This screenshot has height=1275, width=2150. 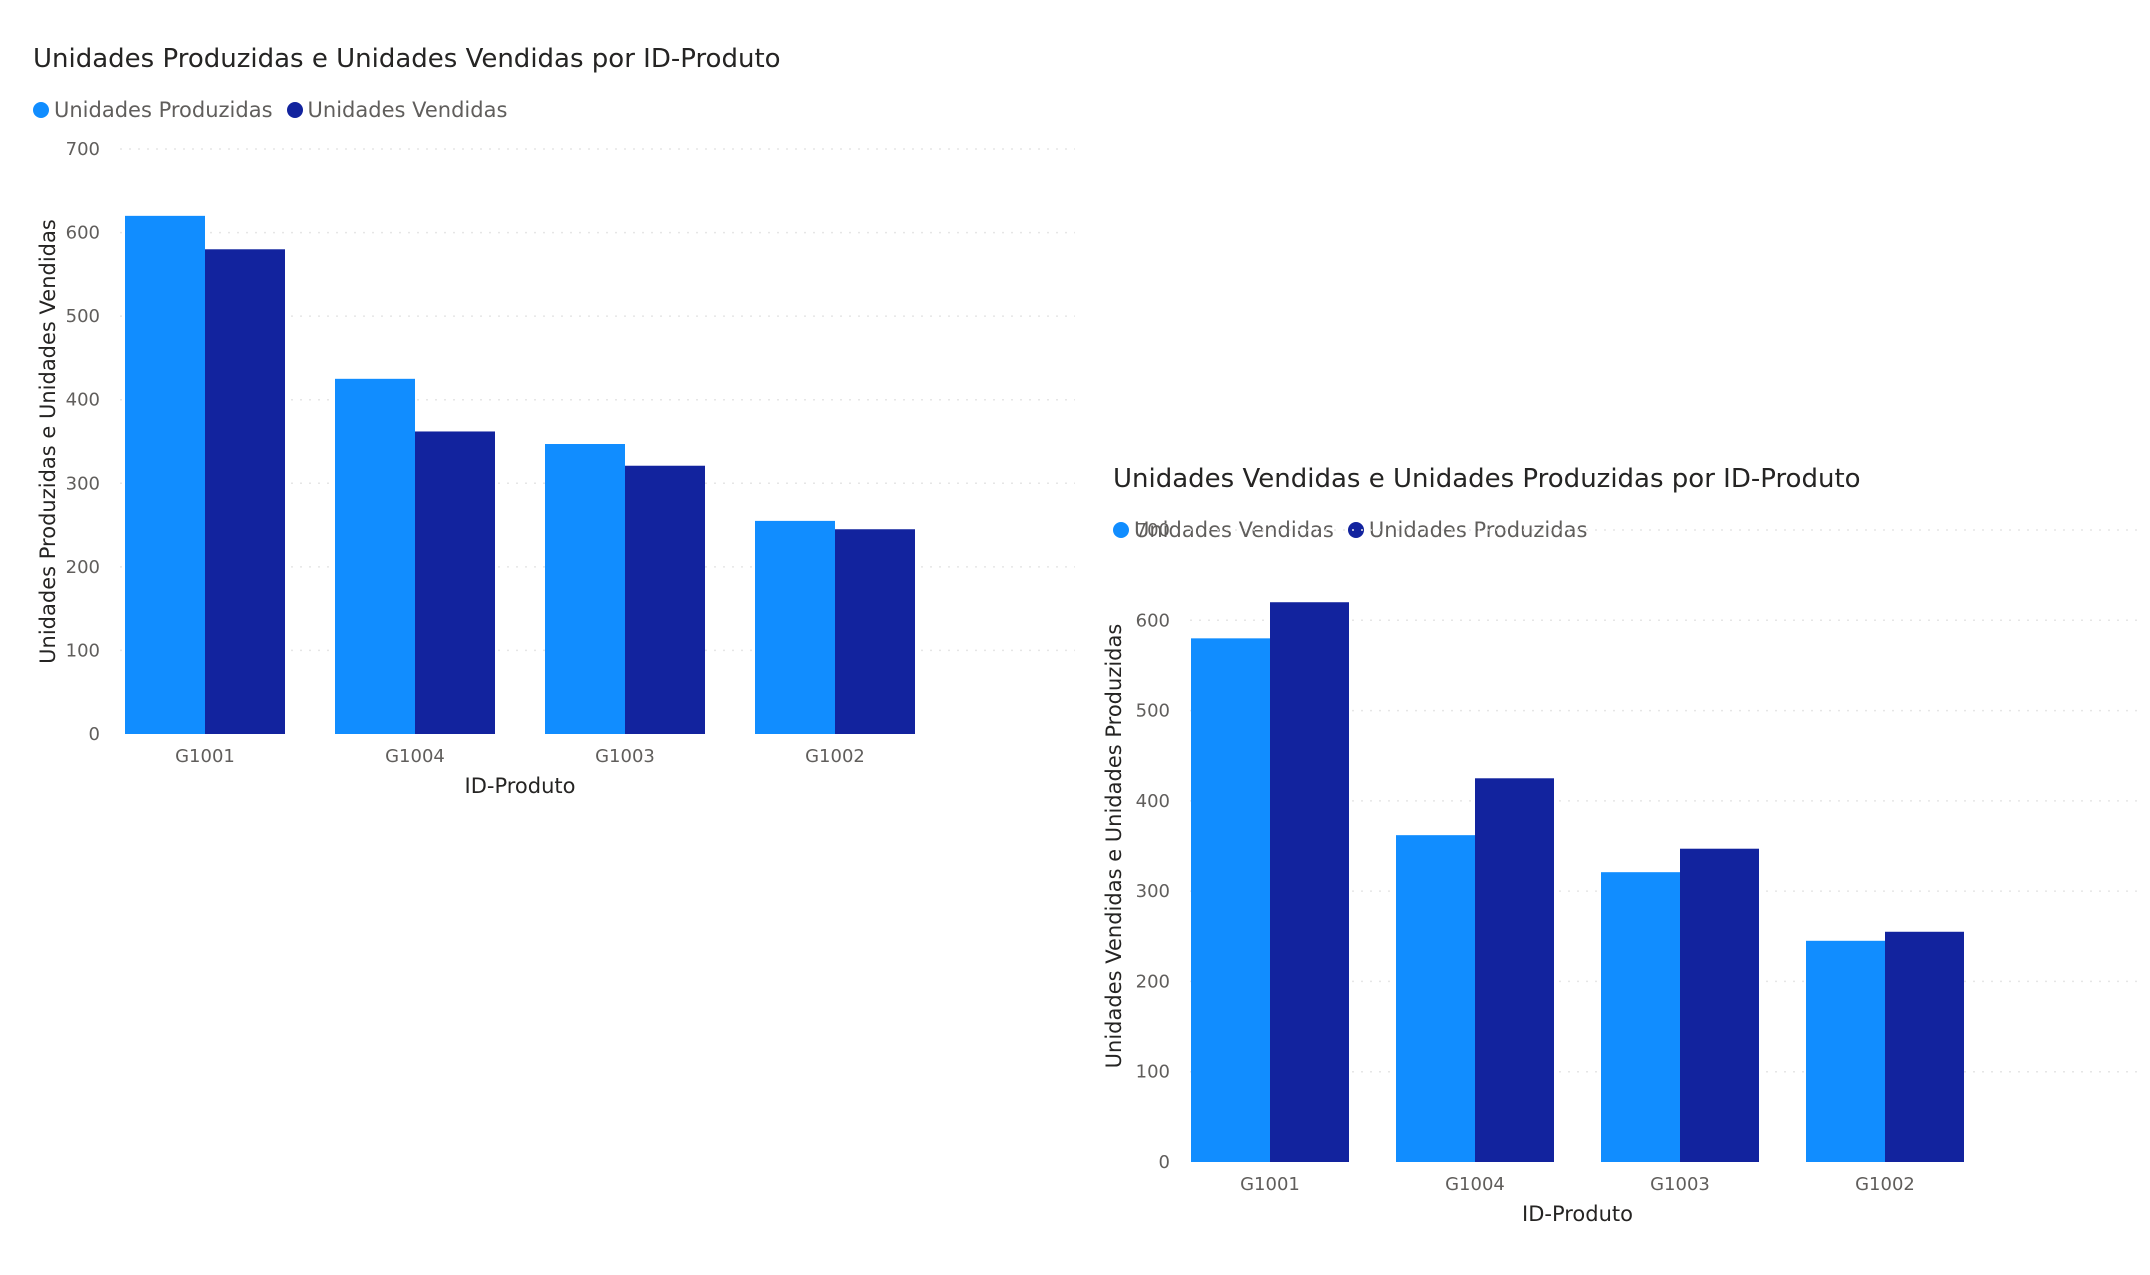 I want to click on bar-g1002-series-2: Unidades Vendidas G1002: 245, so click(x=875, y=631).